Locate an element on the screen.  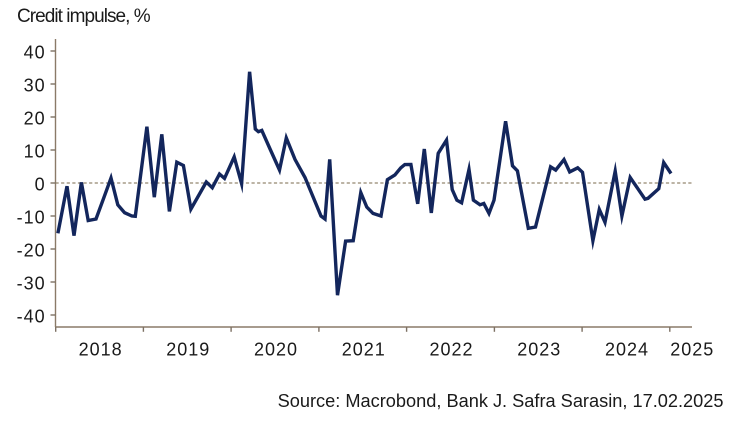
svg-text: 30 is located at coordinates (35, 85).